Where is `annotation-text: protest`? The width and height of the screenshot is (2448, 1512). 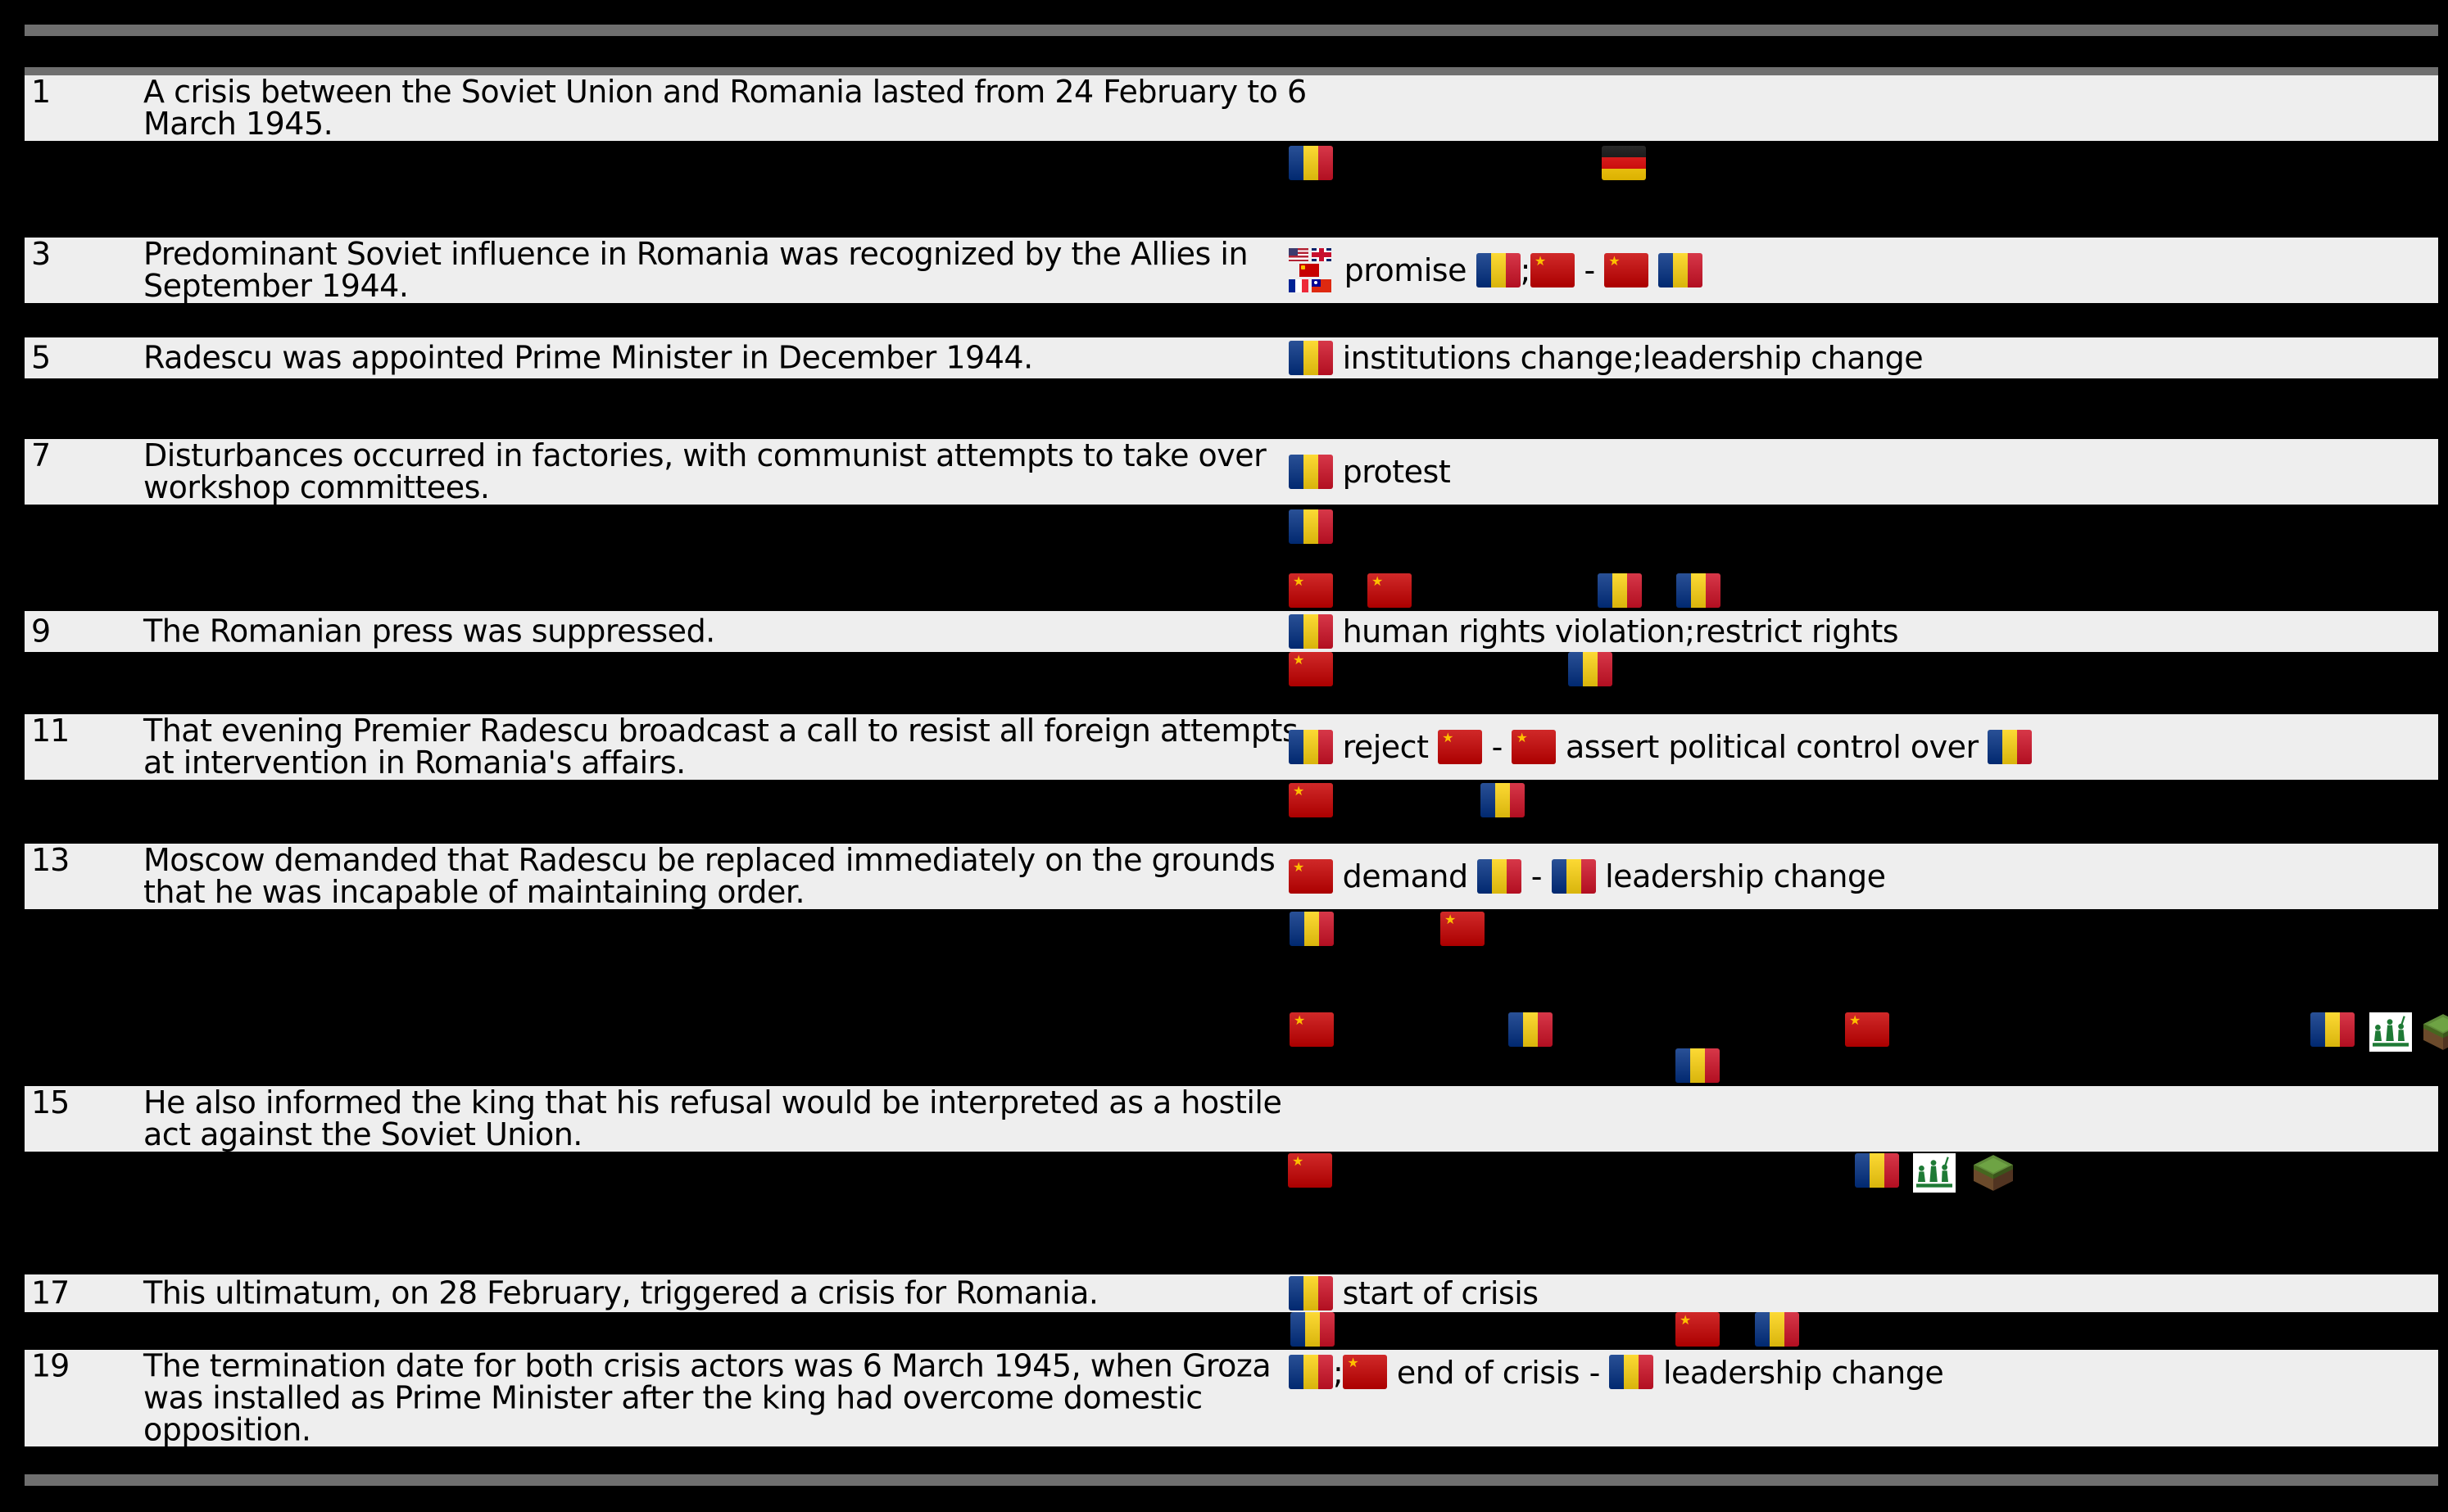
annotation-text: protest is located at coordinates (1392, 472).